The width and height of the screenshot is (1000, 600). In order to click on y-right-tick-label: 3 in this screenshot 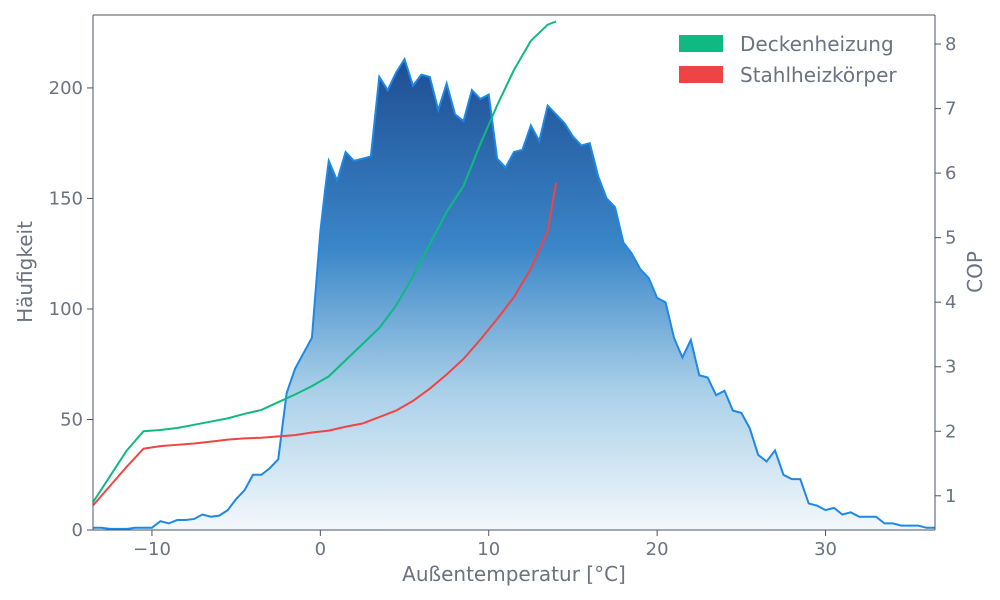, I will do `click(950, 367)`.